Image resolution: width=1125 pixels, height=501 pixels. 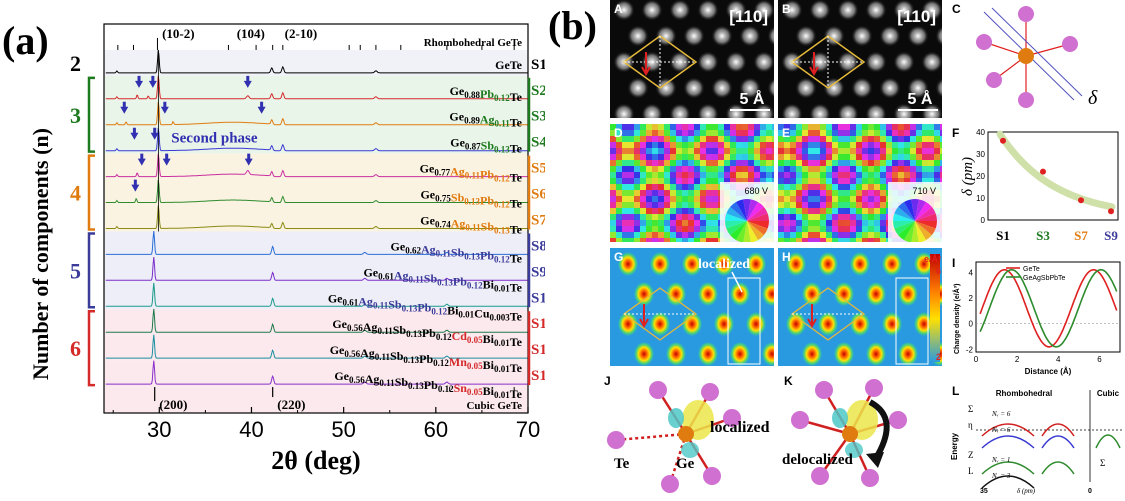 What do you see at coordinates (1090, 491) in the screenshot?
I see `x-right-label: 0` at bounding box center [1090, 491].